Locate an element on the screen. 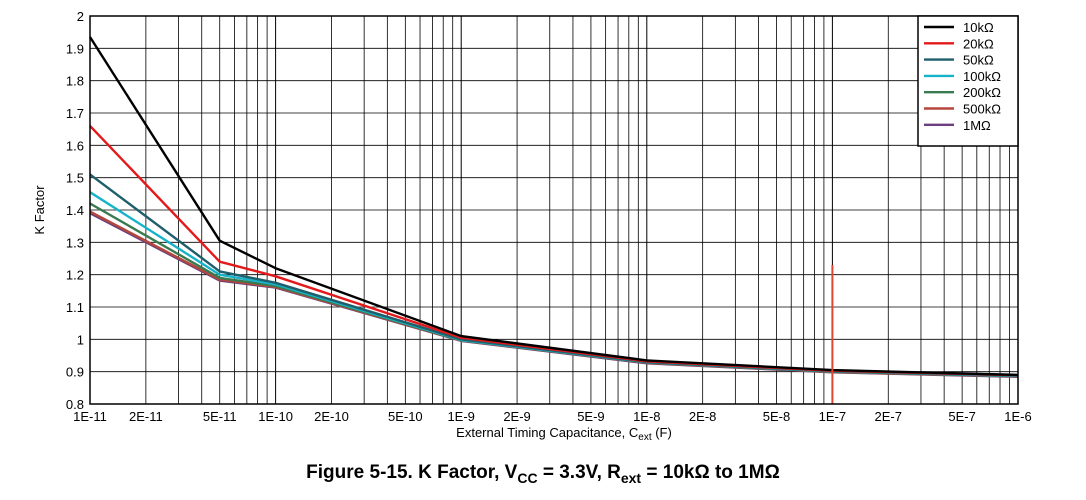 The image size is (1086, 500). y-tick-label: 1.4 is located at coordinates (75, 210).